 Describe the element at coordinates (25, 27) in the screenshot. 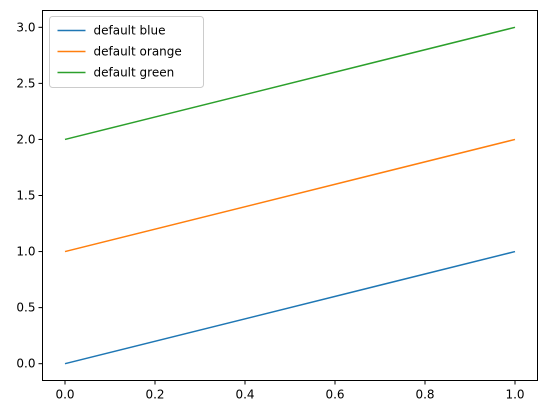

I see `y-tick-label: 3.0` at that location.